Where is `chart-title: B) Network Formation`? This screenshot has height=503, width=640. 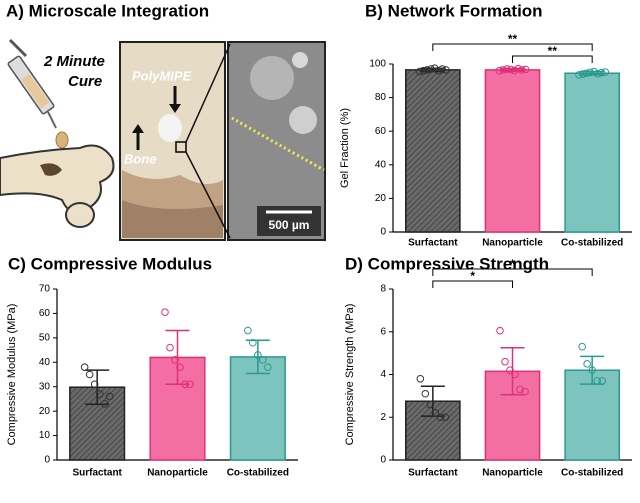 chart-title: B) Network Formation is located at coordinates (454, 10).